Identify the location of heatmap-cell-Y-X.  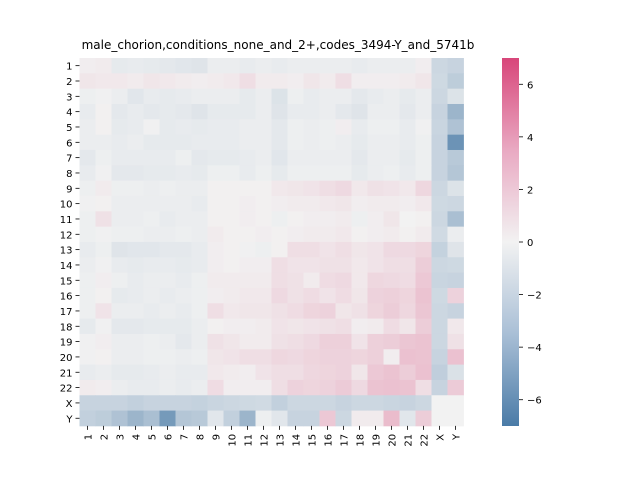
(439, 418).